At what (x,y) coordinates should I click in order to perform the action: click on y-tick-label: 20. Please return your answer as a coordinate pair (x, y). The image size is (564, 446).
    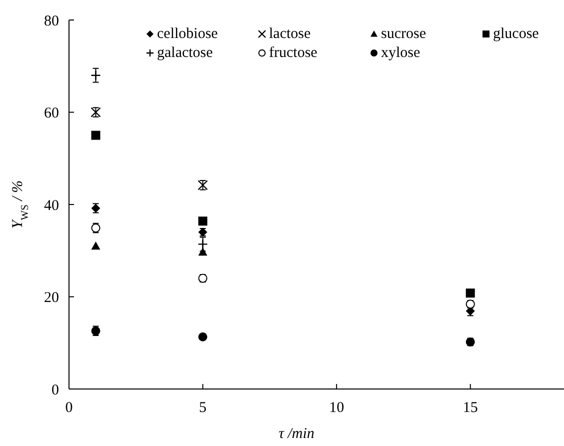
    Looking at the image, I should click on (51, 298).